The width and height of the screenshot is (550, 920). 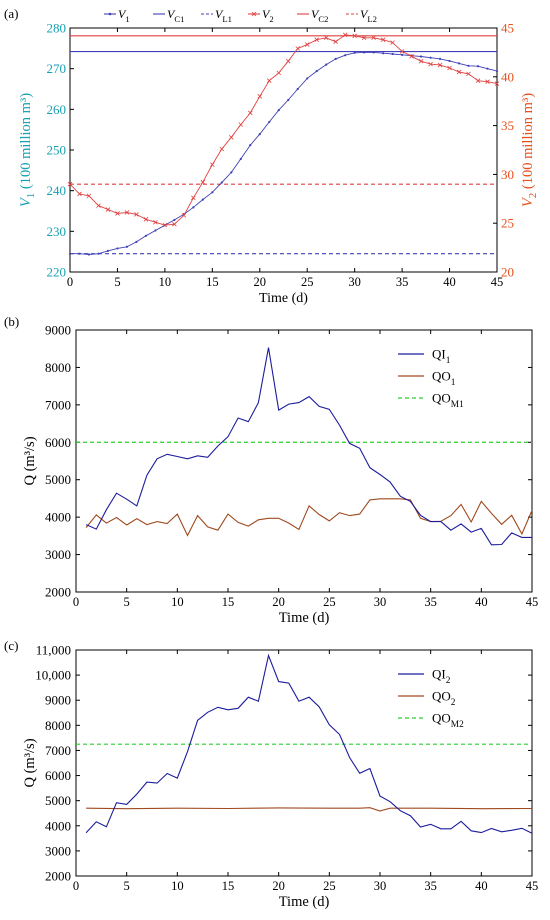 What do you see at coordinates (11, 13) in the screenshot?
I see `panel-label-a: (a)` at bounding box center [11, 13].